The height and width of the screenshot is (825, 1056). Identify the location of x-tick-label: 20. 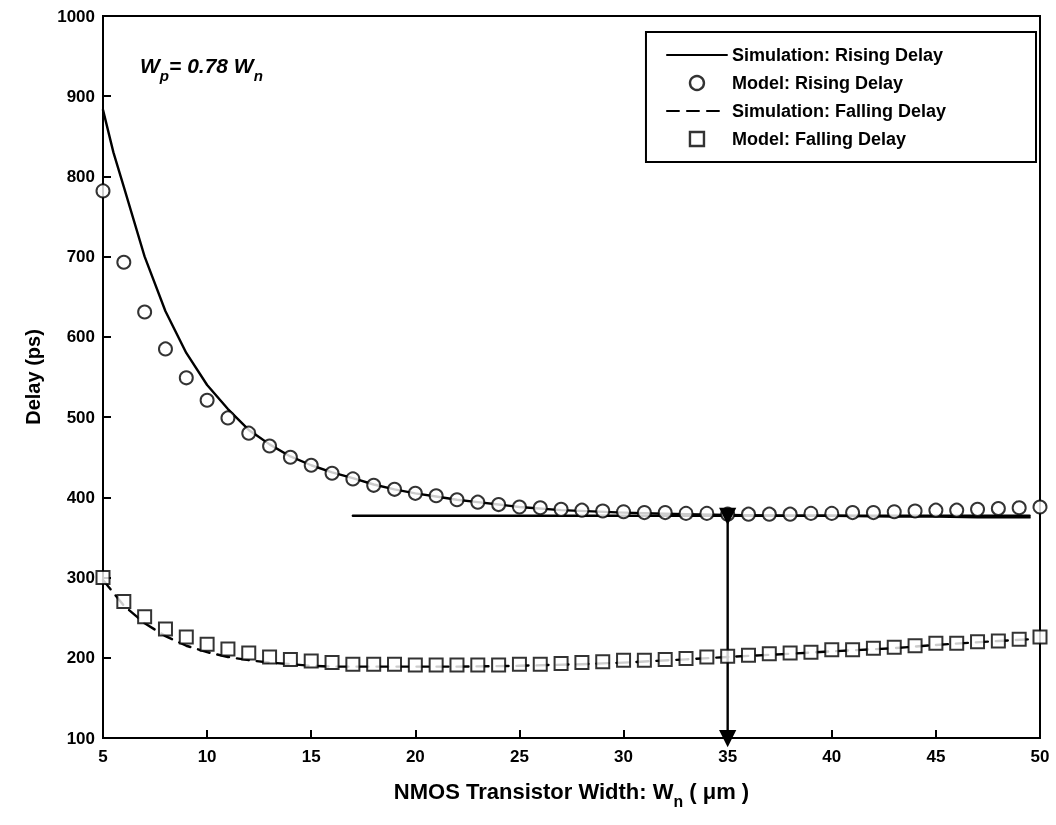
(415, 756).